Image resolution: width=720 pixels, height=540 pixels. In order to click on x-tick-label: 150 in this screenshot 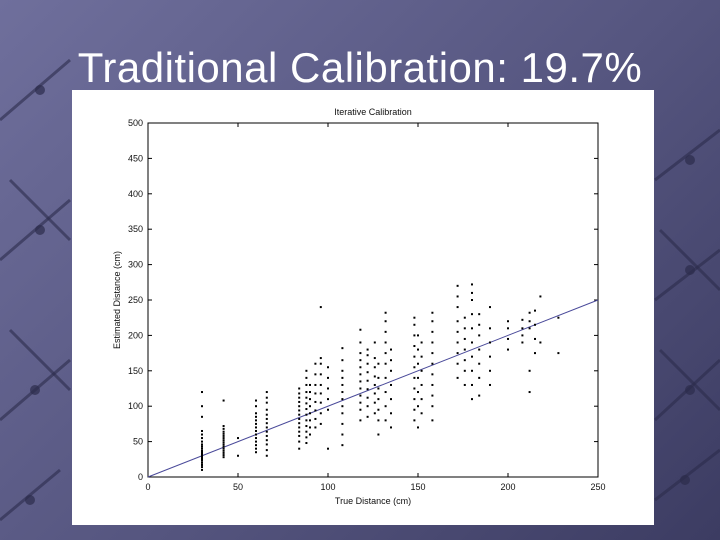, I will do `click(417, 487)`.